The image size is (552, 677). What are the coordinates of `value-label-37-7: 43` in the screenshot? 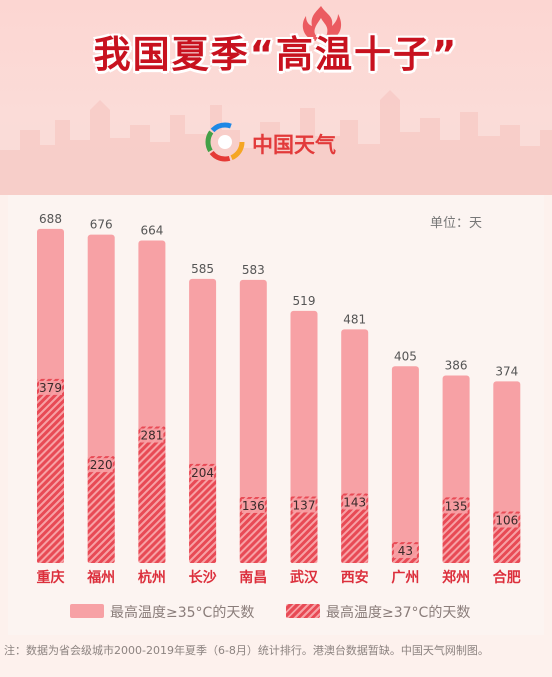 It's located at (405, 551).